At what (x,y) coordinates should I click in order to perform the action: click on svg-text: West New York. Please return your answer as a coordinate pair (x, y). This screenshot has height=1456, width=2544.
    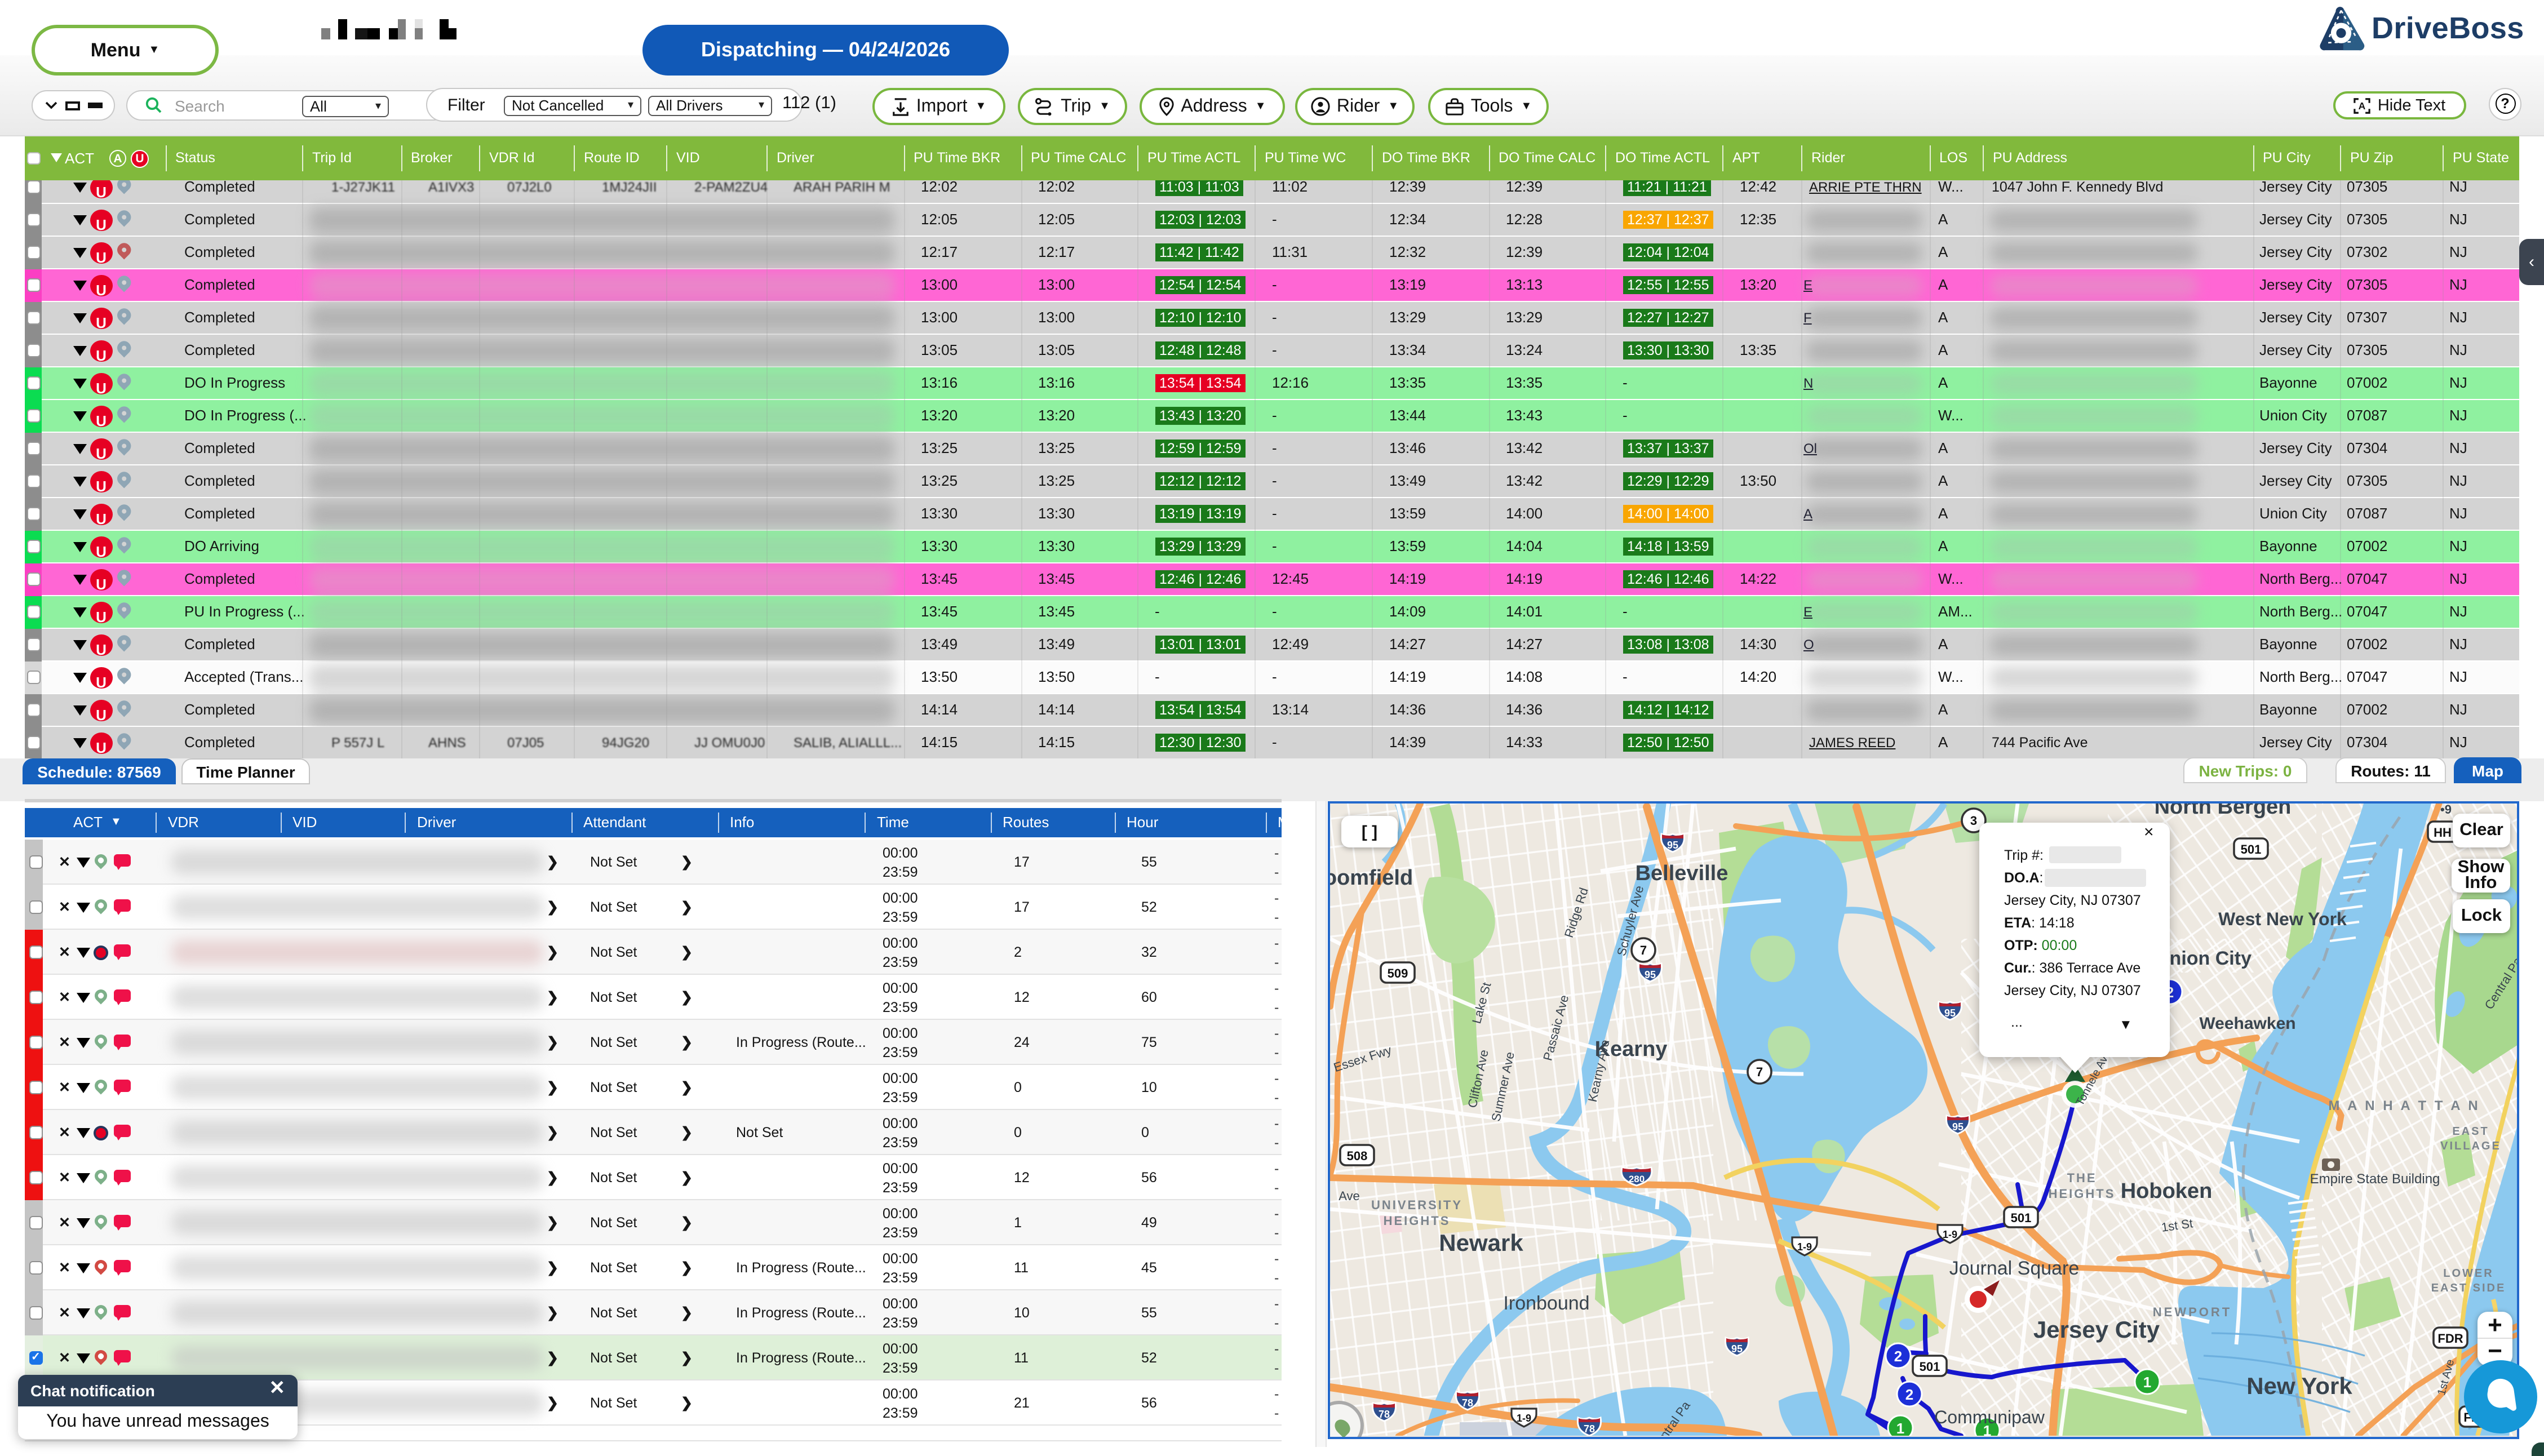
    Looking at the image, I should click on (2282, 919).